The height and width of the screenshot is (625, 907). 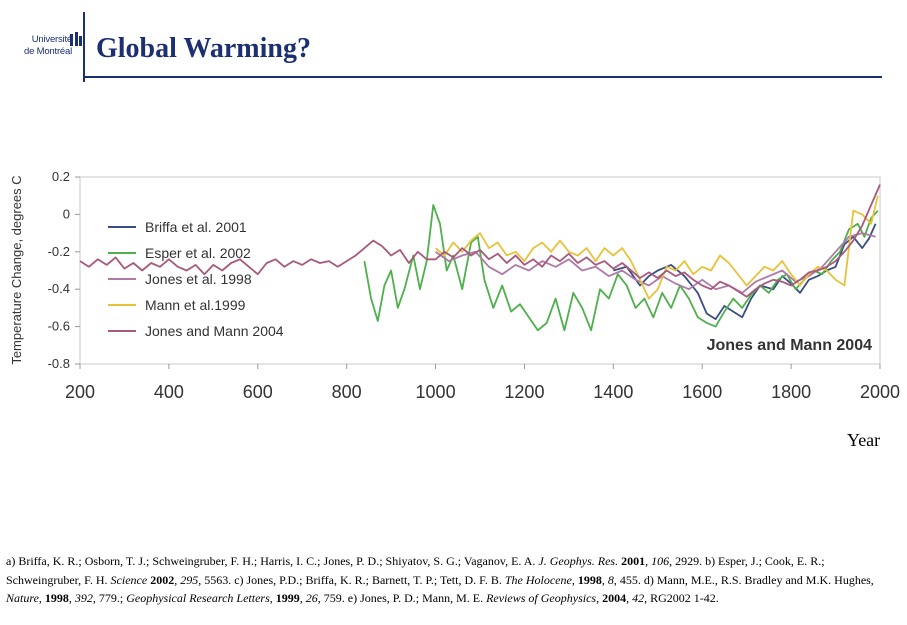 What do you see at coordinates (538, 579) in the screenshot?
I see `ref-journal: The Holocene` at bounding box center [538, 579].